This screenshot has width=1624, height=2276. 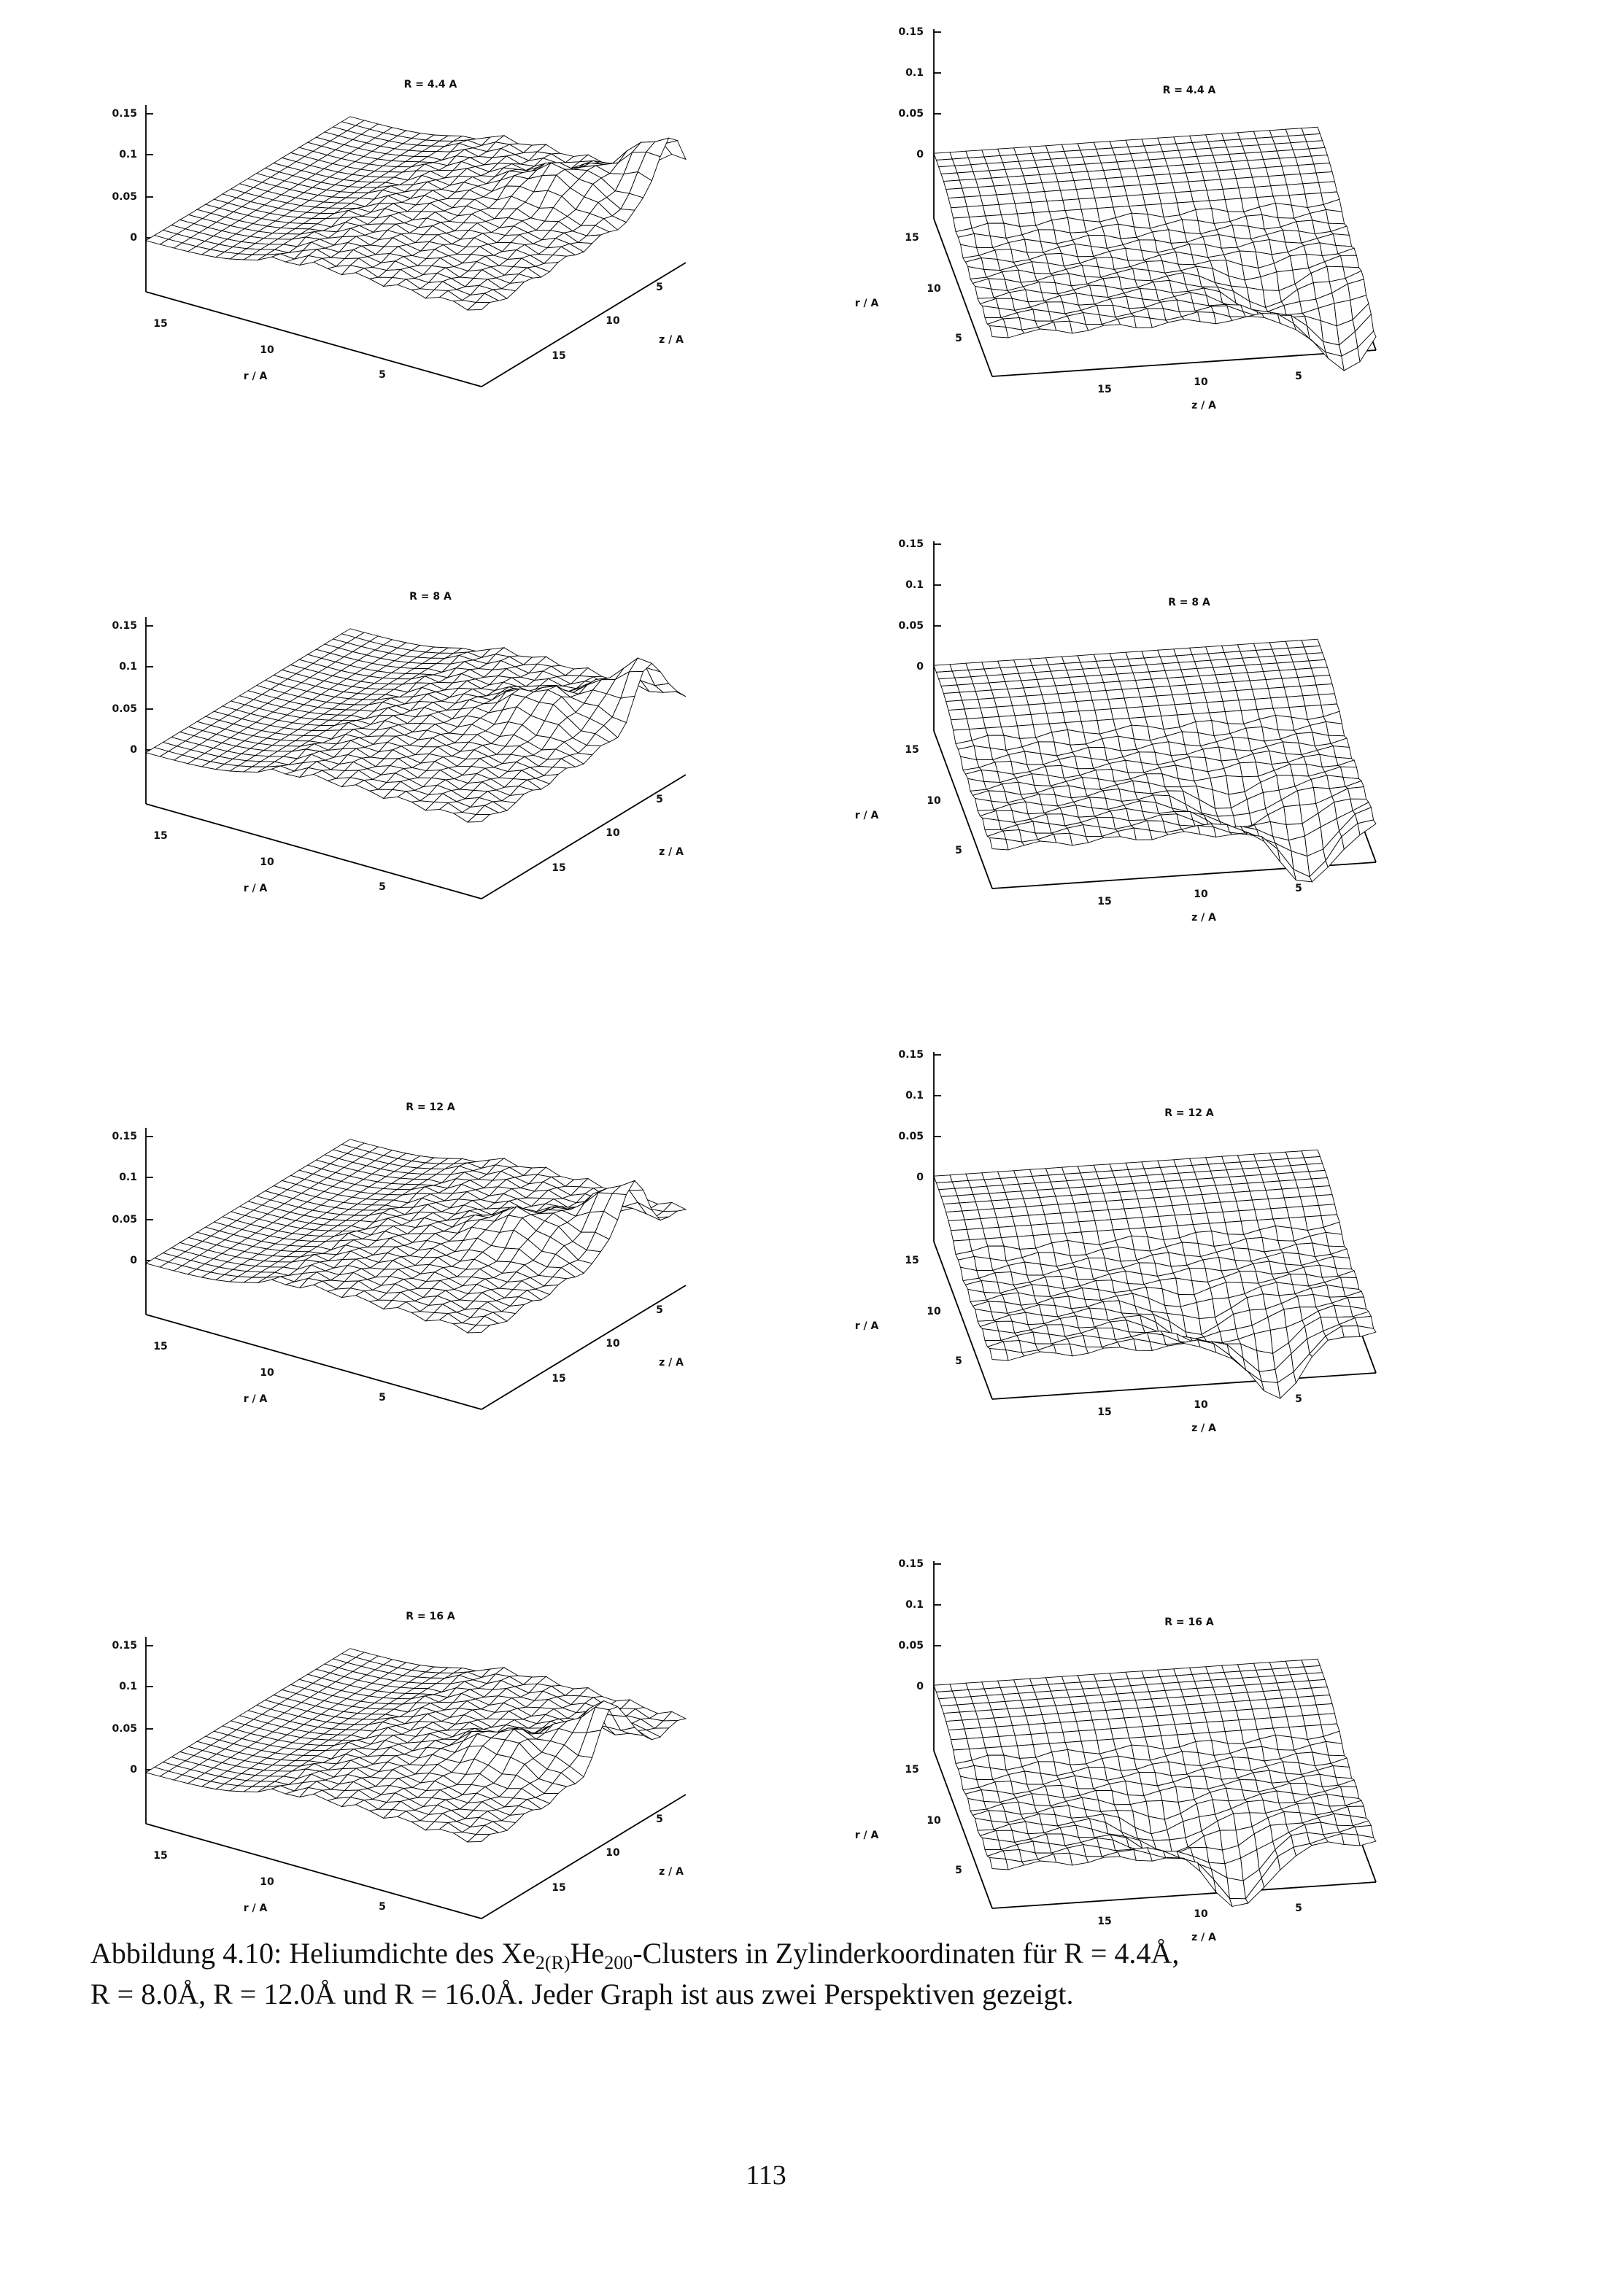 What do you see at coordinates (867, 1326) in the screenshot?
I see `r-axis-label: r / A` at bounding box center [867, 1326].